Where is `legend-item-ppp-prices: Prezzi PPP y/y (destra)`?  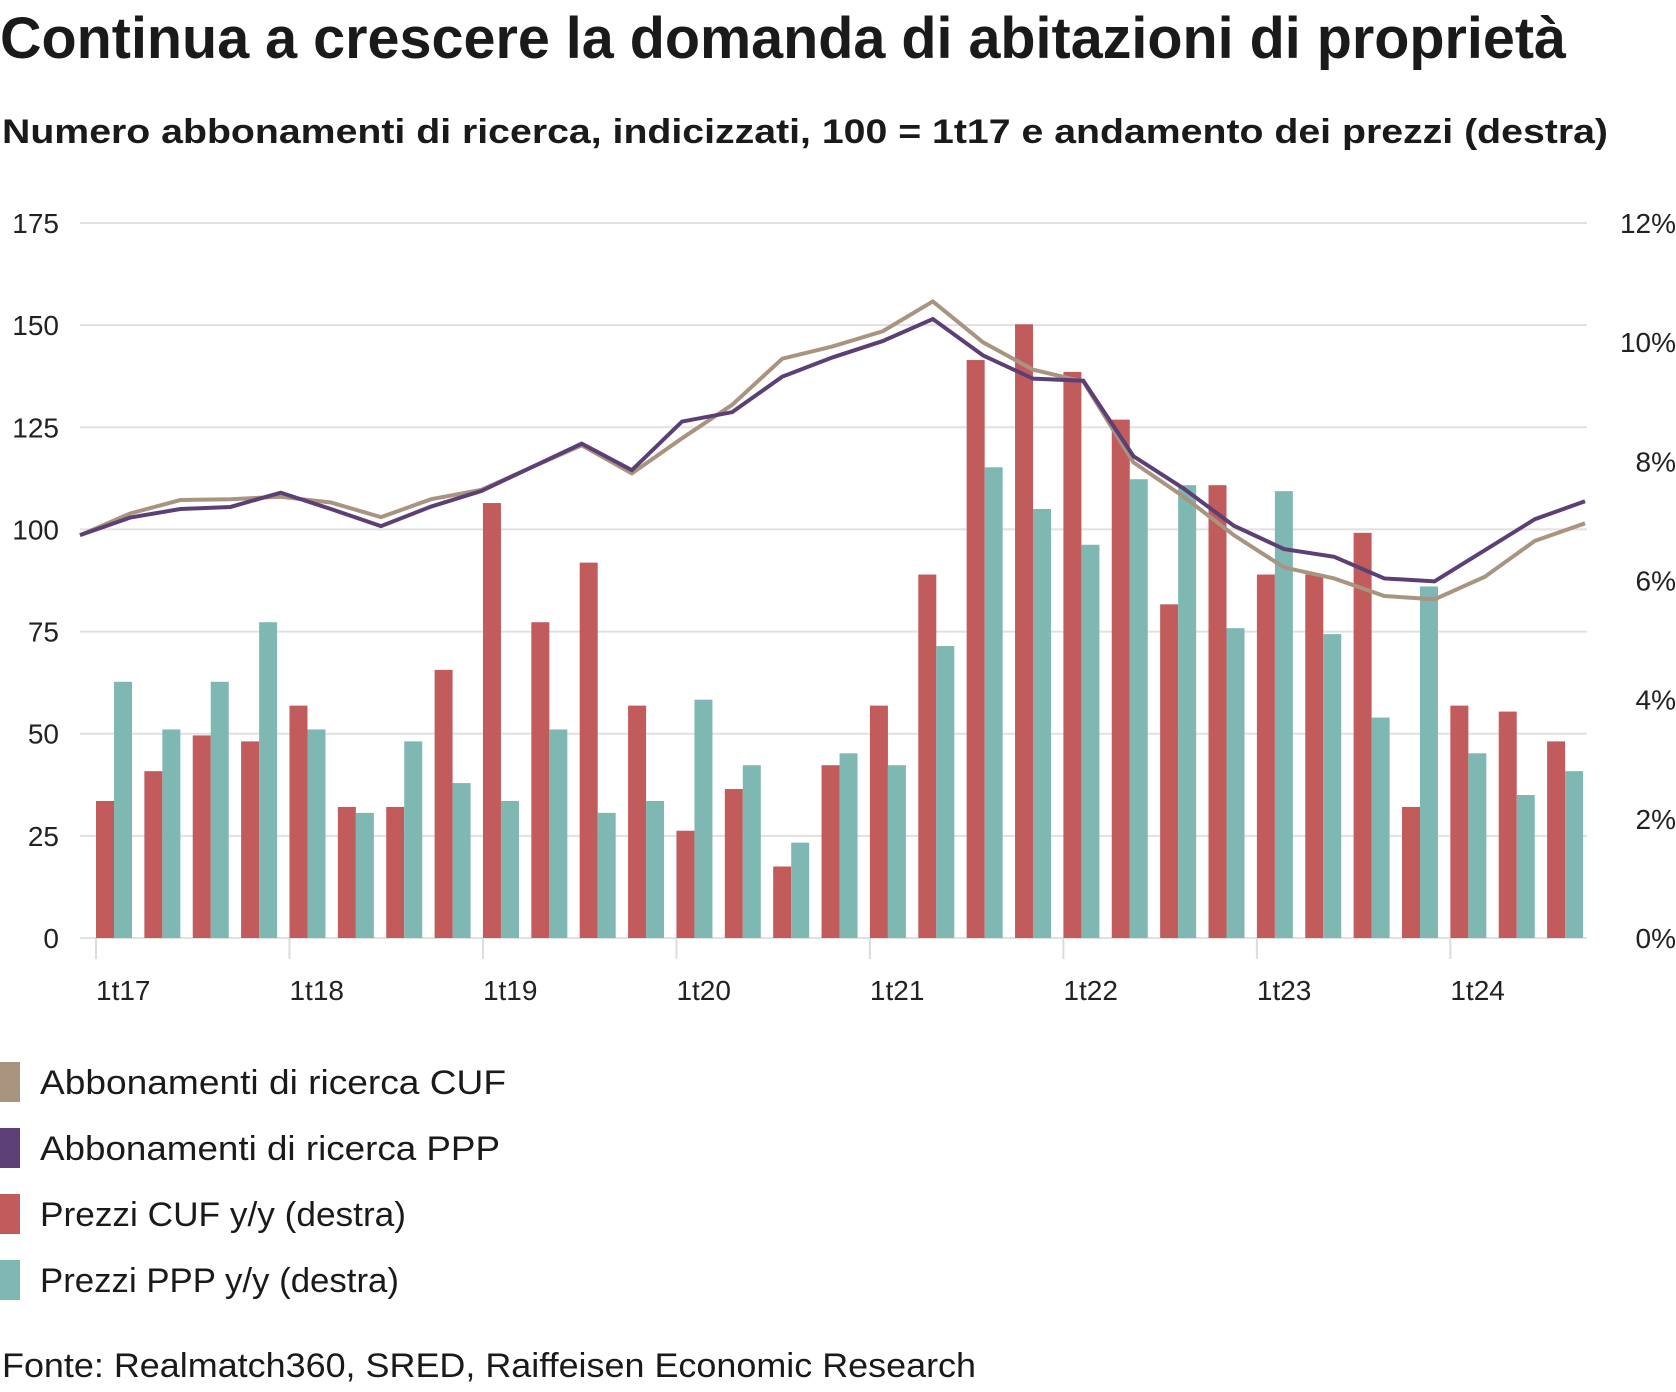
legend-item-ppp-prices: Prezzi PPP y/y (destra) is located at coordinates (199, 1280).